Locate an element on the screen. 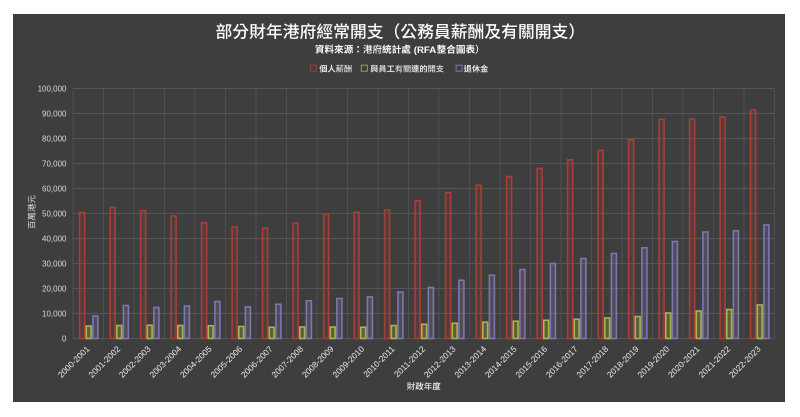 The image size is (800, 417). svg-text: (RFA is located at coordinates (425, 50).